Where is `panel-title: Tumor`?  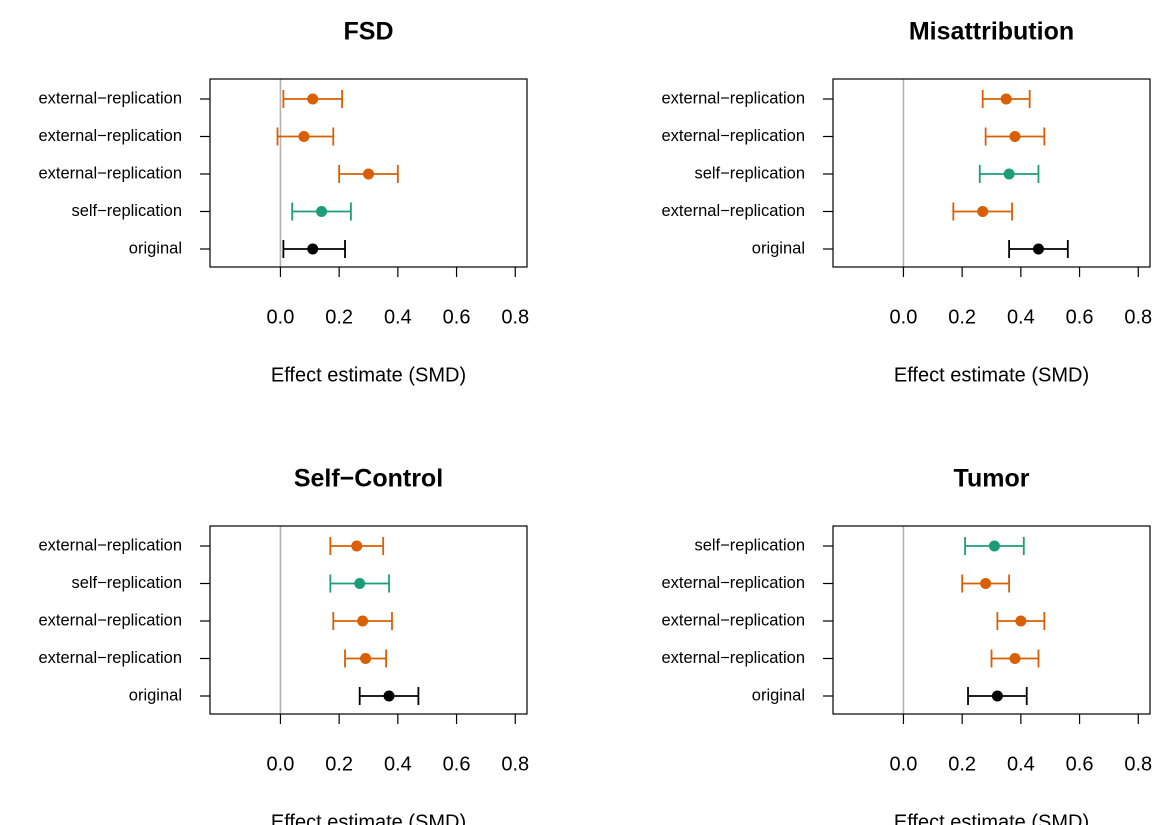
panel-title: Tumor is located at coordinates (992, 479).